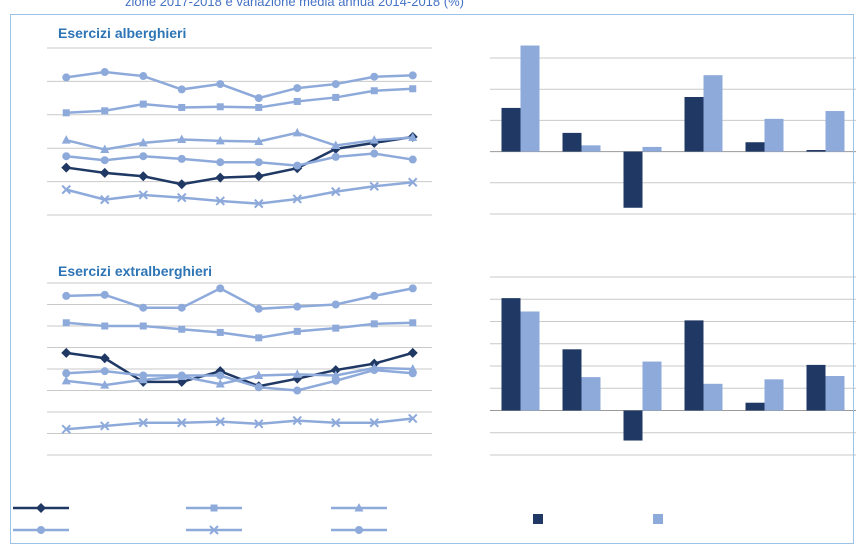  I want to click on bar-var-sardegna, so click(511, 354).